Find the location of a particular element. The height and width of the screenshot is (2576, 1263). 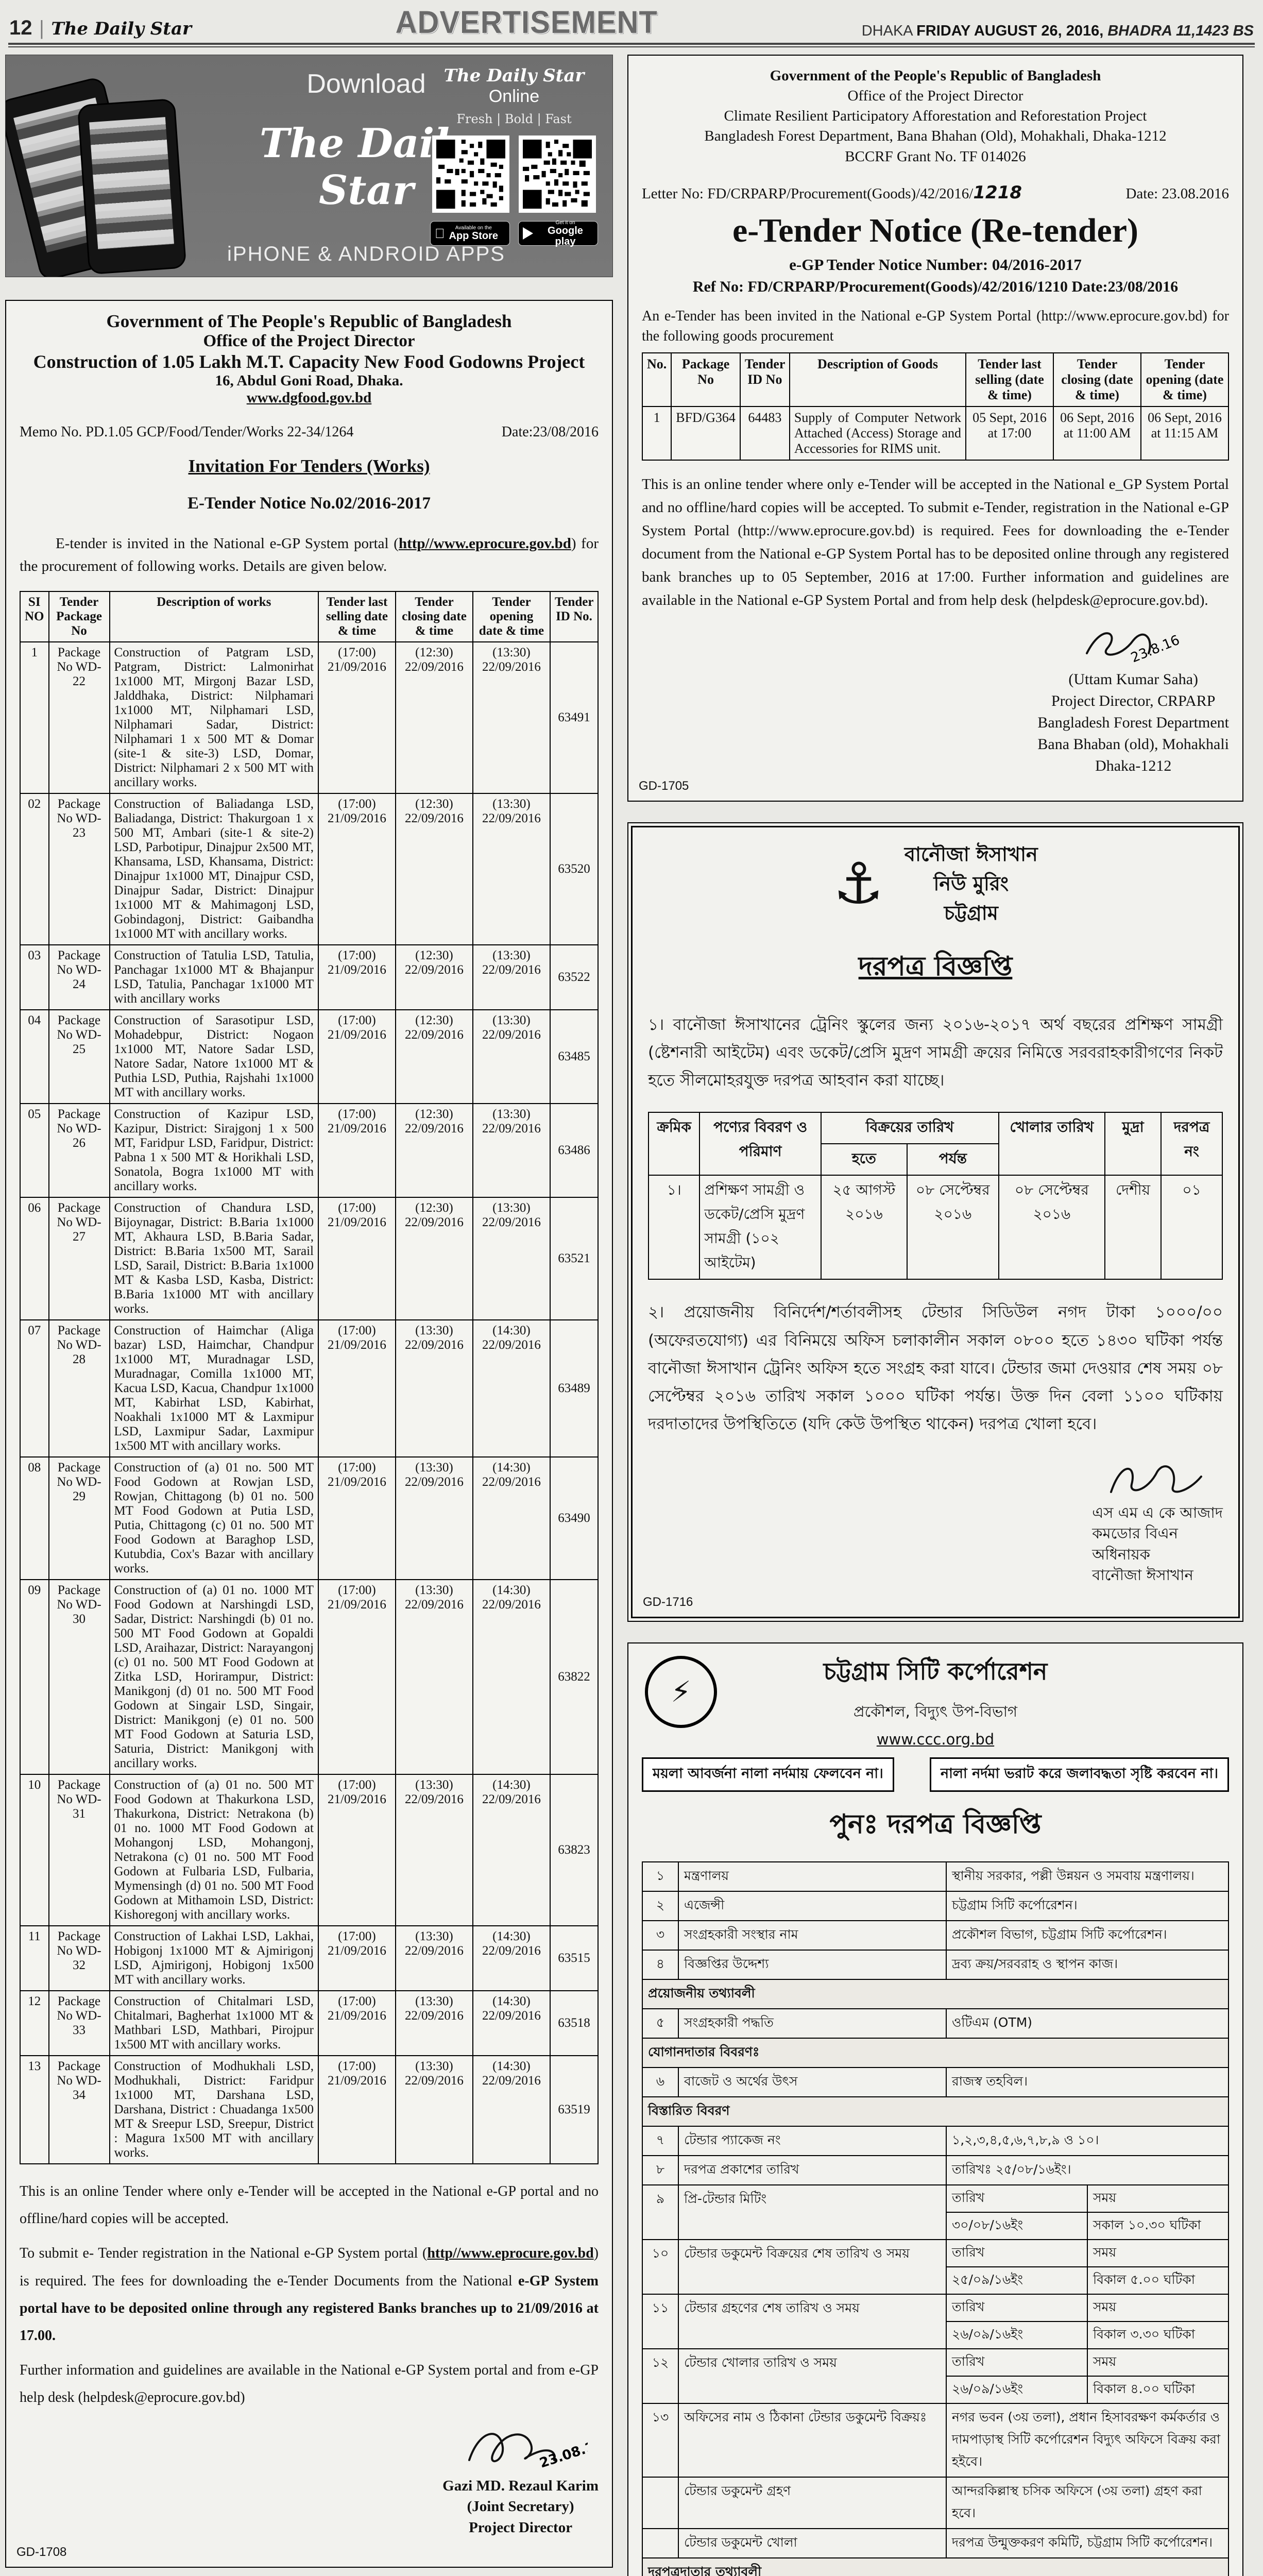

cell-si: 11 is located at coordinates (34, 1958).